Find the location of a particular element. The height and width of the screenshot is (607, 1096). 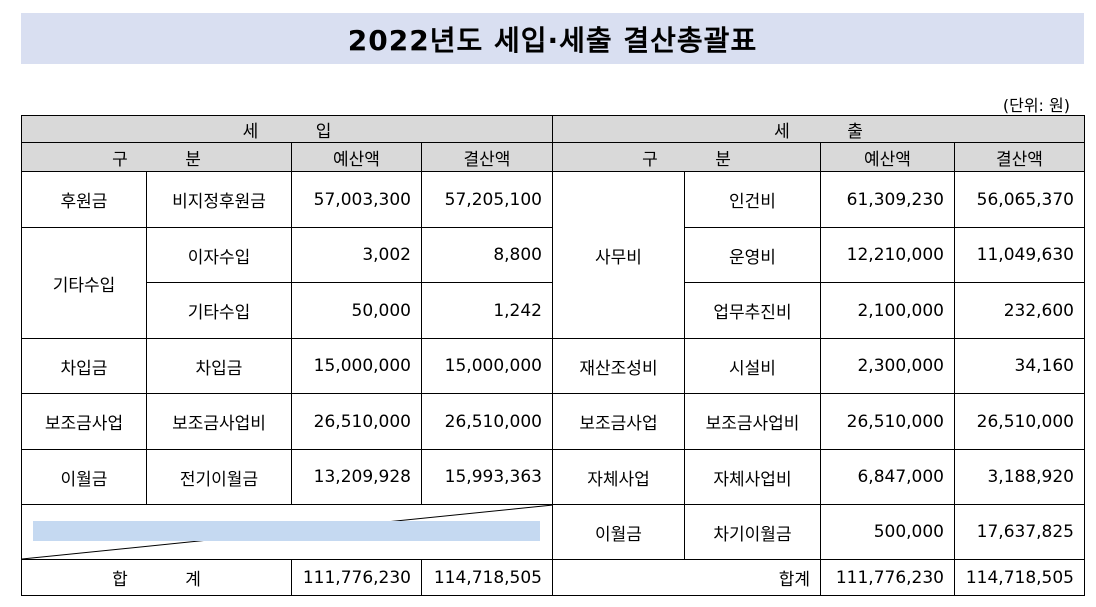

expense-budget: 500,000 is located at coordinates (887, 532).